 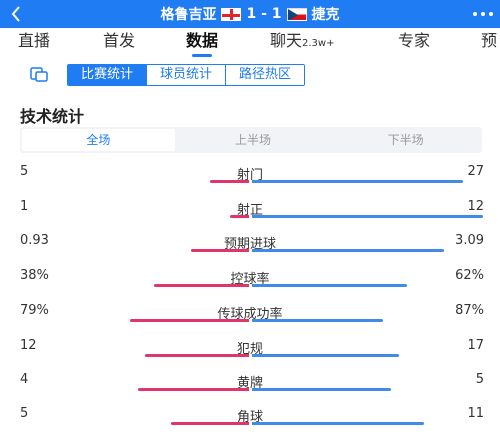 I want to click on period-second-half: 下半场, so click(x=405, y=140).